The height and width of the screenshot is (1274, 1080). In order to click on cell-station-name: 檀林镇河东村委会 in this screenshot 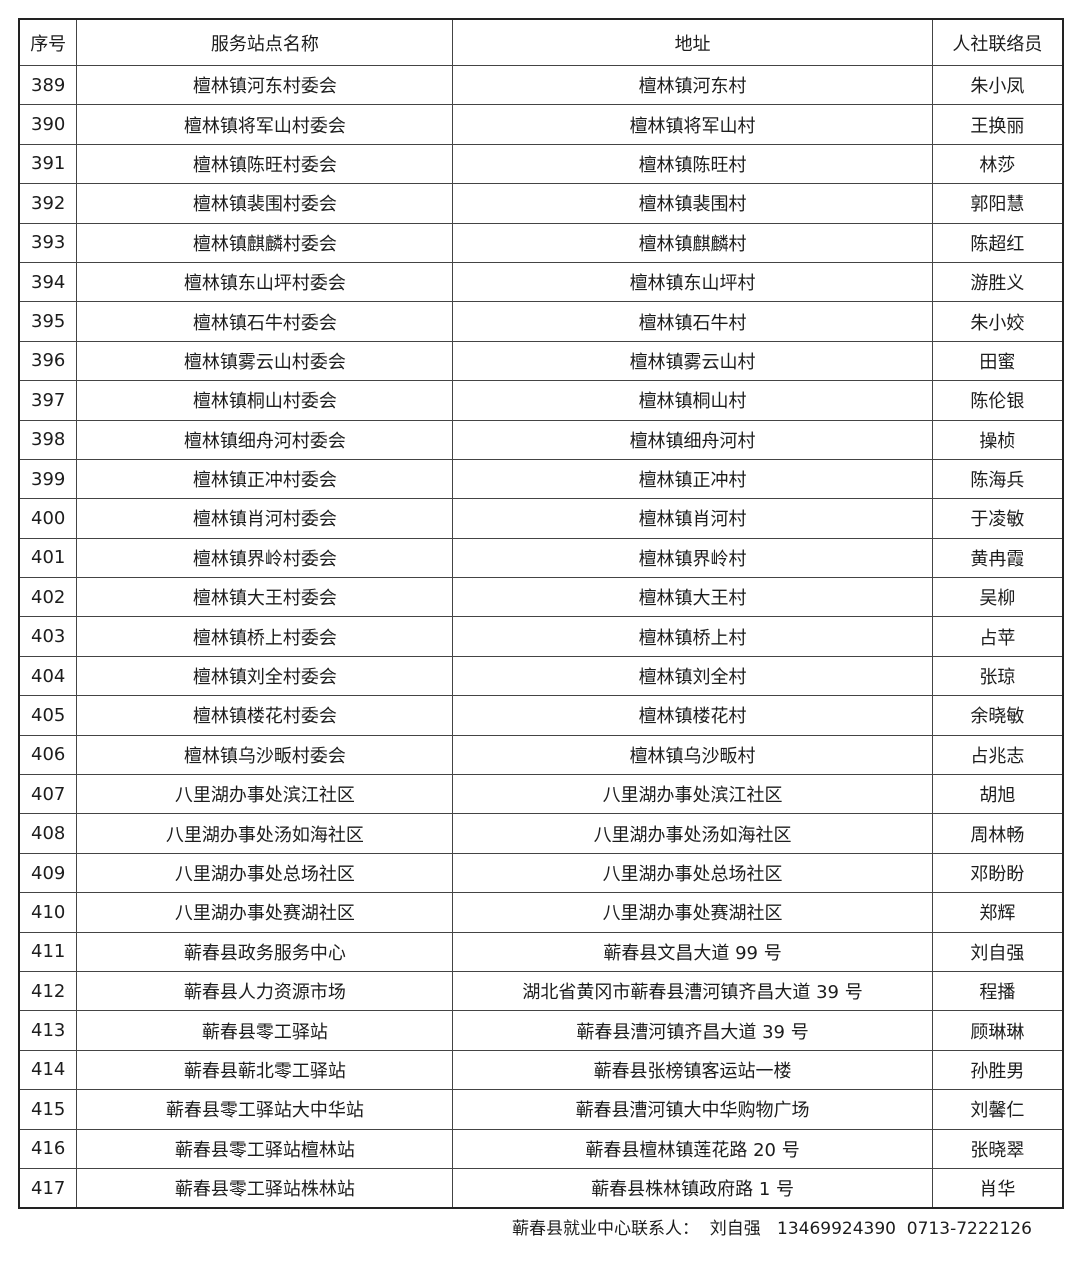, I will do `click(265, 85)`.